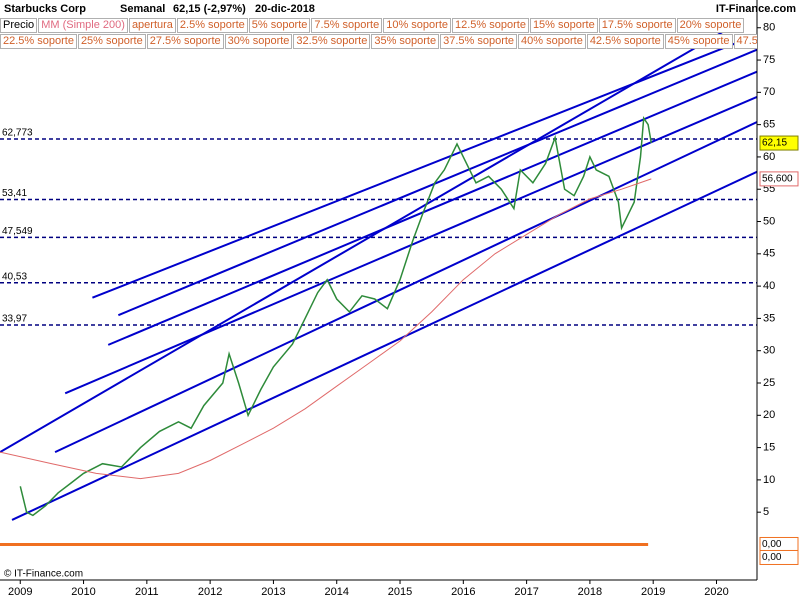  Describe the element at coordinates (417, 25) in the screenshot. I see `legend-item: 10% soporte` at that location.